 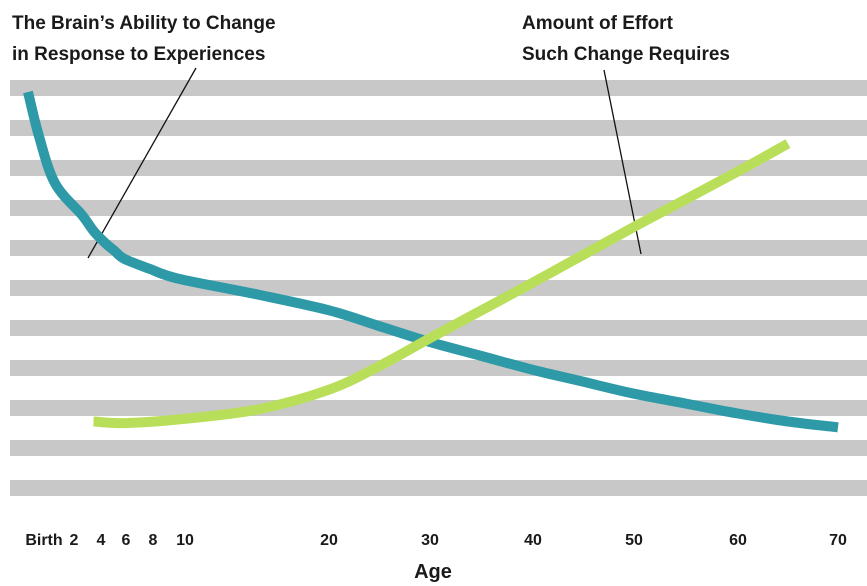 What do you see at coordinates (634, 540) in the screenshot?
I see `x-tick-label: 50` at bounding box center [634, 540].